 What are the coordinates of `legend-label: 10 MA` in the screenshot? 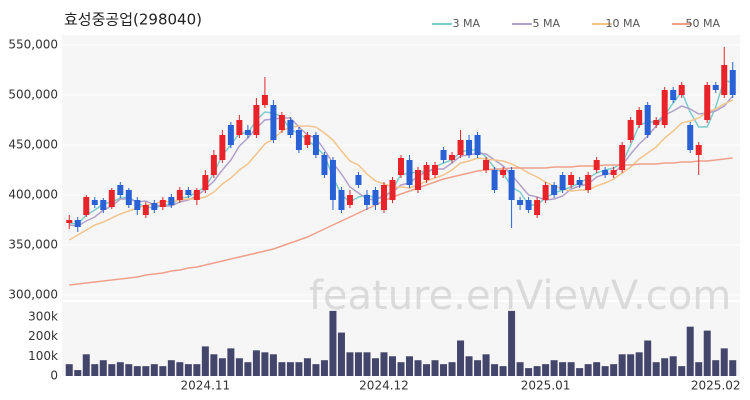 It's located at (622, 23).